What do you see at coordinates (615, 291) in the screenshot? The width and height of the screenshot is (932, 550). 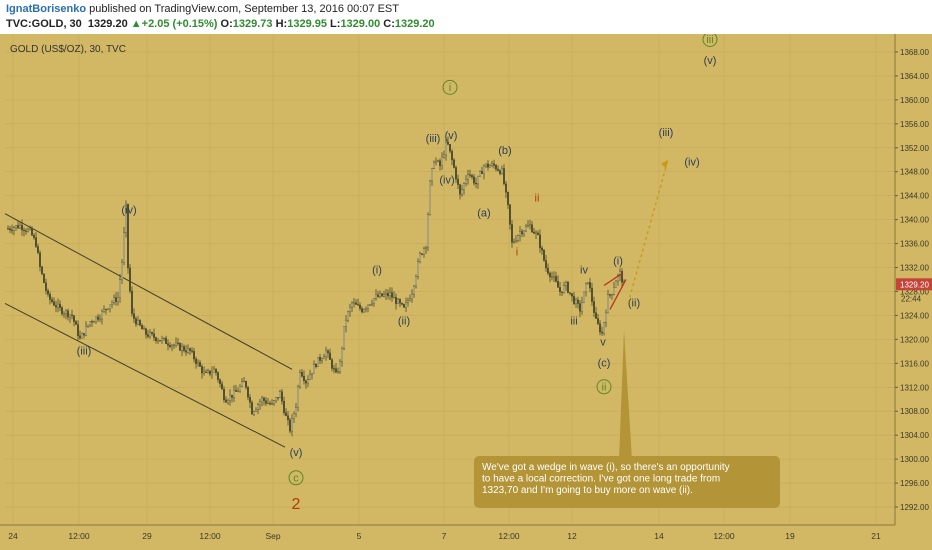 I see `wedge-lines` at bounding box center [615, 291].